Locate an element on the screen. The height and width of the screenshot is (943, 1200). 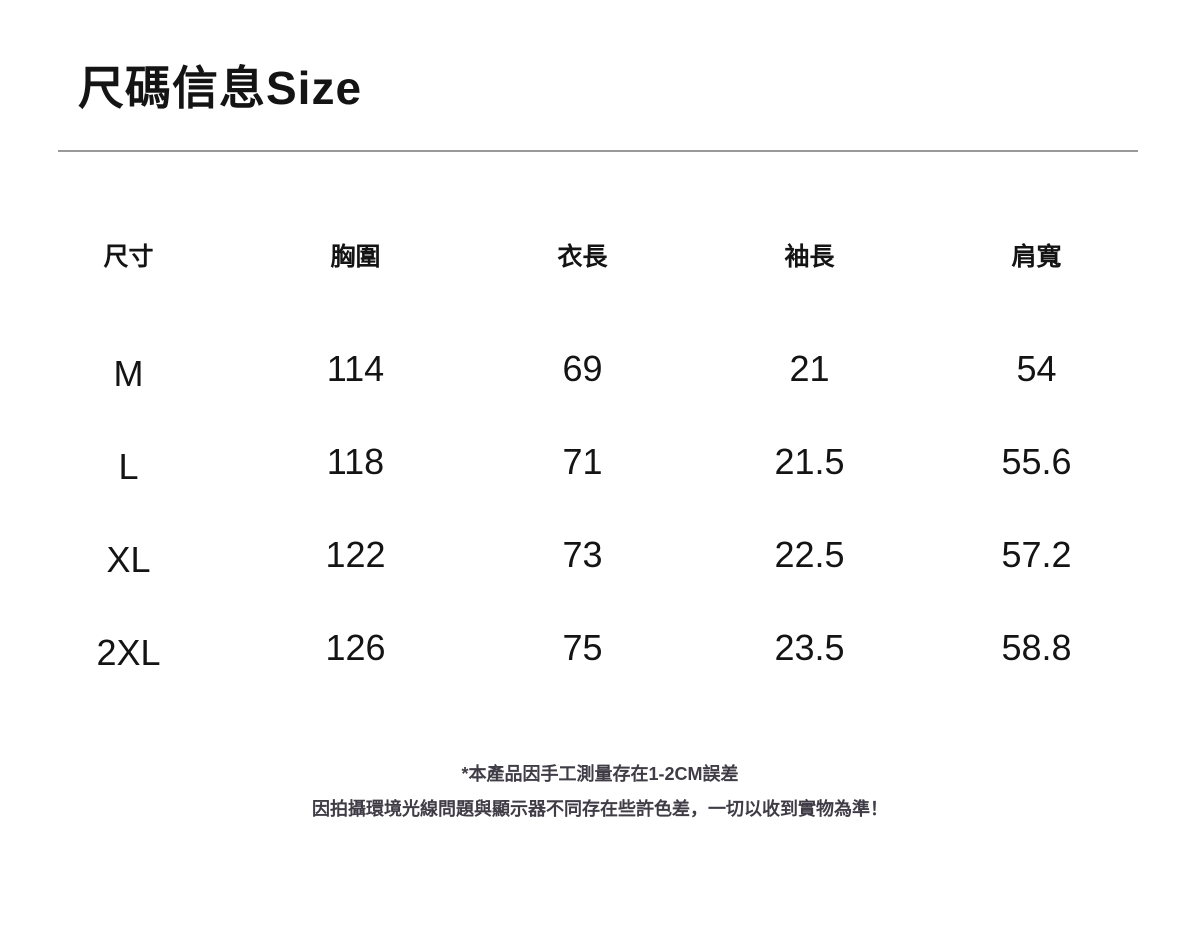
sleeve-value: 21.5 is located at coordinates (809, 461).